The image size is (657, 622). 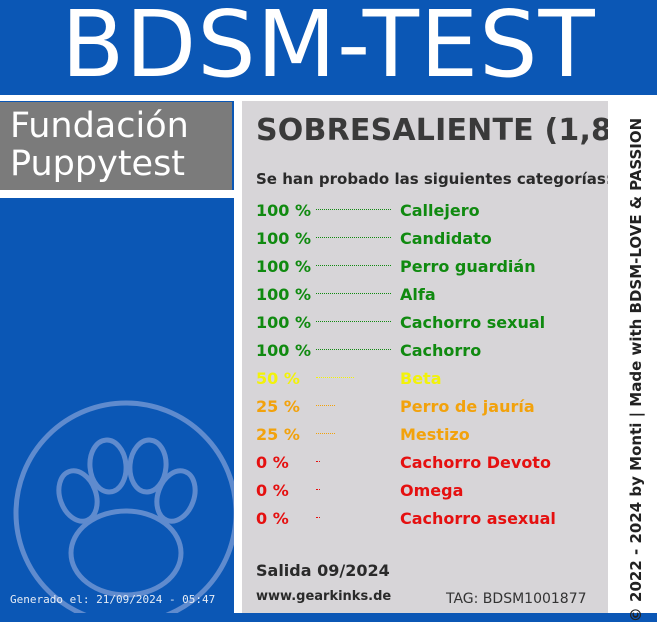 I want to click on category-row: 100 % Perro guardián, so click(x=431, y=267).